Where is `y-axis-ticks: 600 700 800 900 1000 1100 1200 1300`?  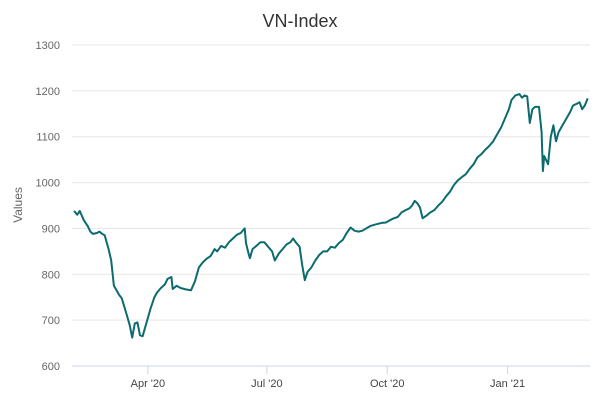 y-axis-ticks: 600 700 800 900 1000 1100 1200 1300 is located at coordinates (48, 206).